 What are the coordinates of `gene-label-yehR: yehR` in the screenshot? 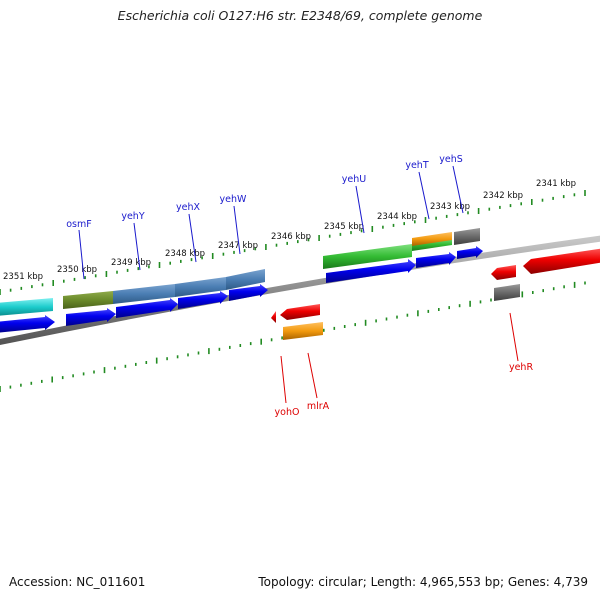 It's located at (521, 367).